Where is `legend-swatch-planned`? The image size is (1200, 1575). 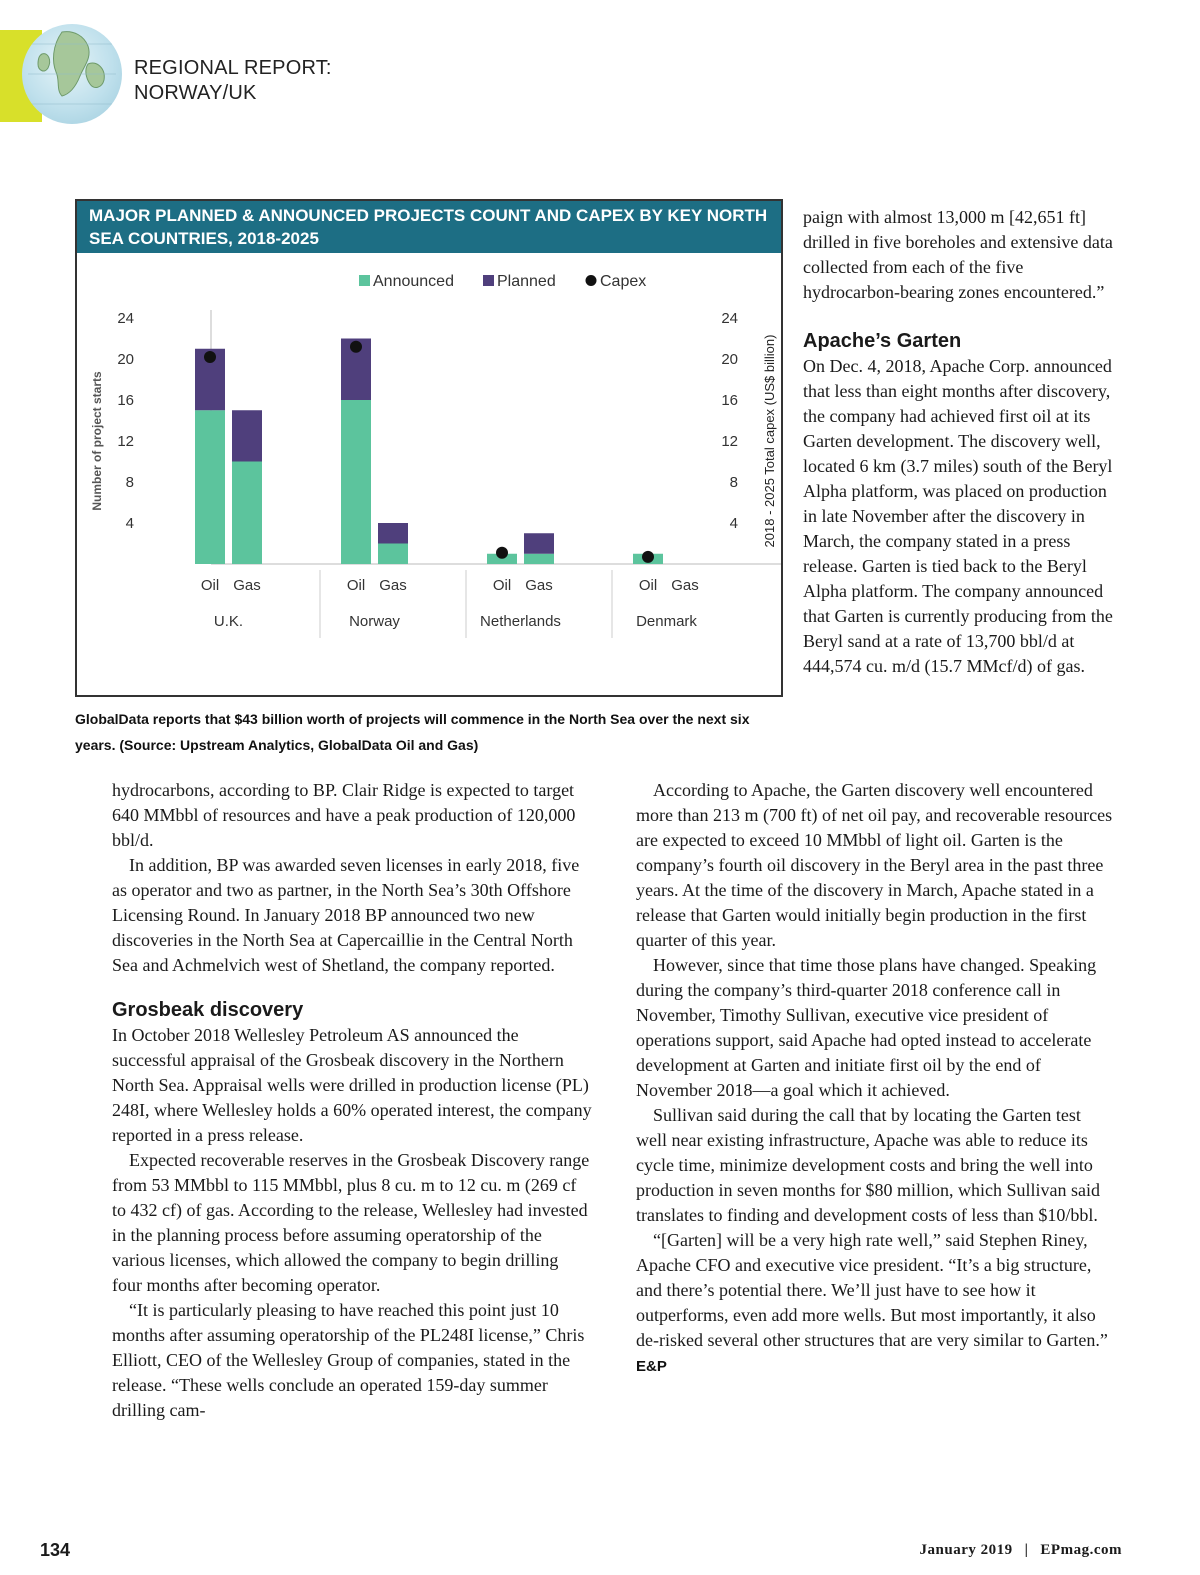
legend-swatch-planned is located at coordinates (488, 280).